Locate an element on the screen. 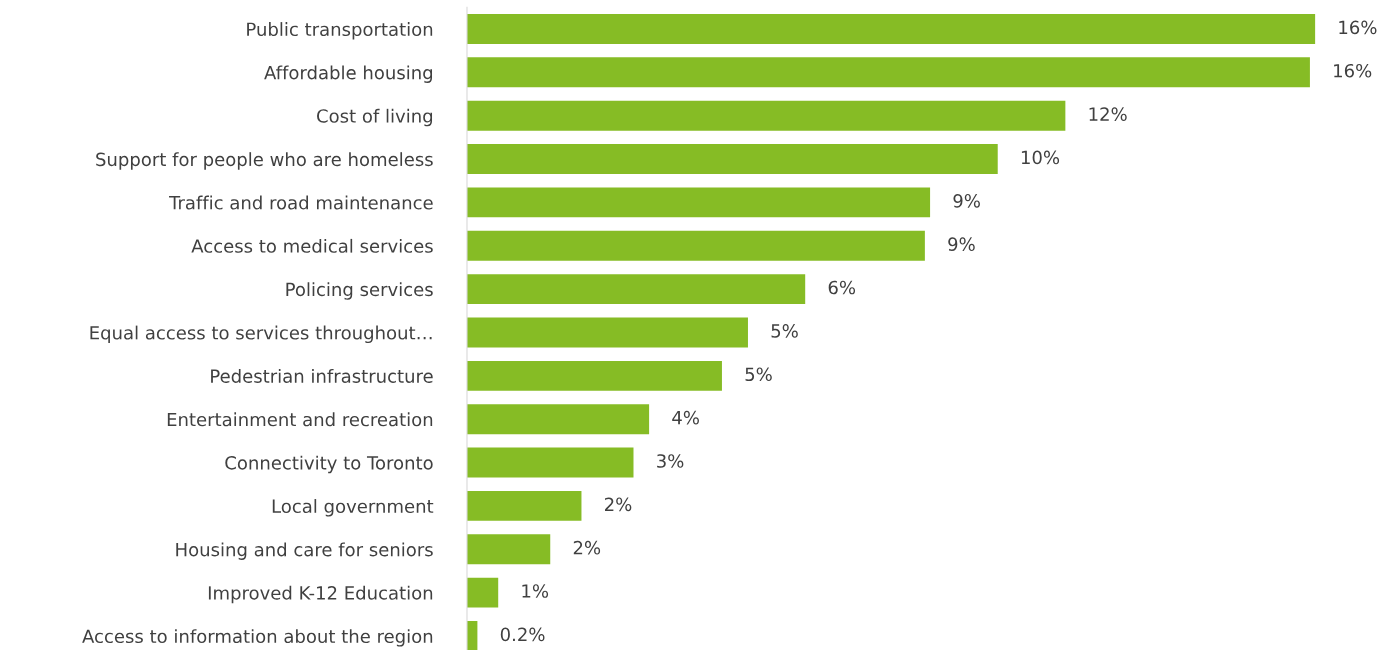  y-tick-label: Support for people who are homeless is located at coordinates (264, 161).